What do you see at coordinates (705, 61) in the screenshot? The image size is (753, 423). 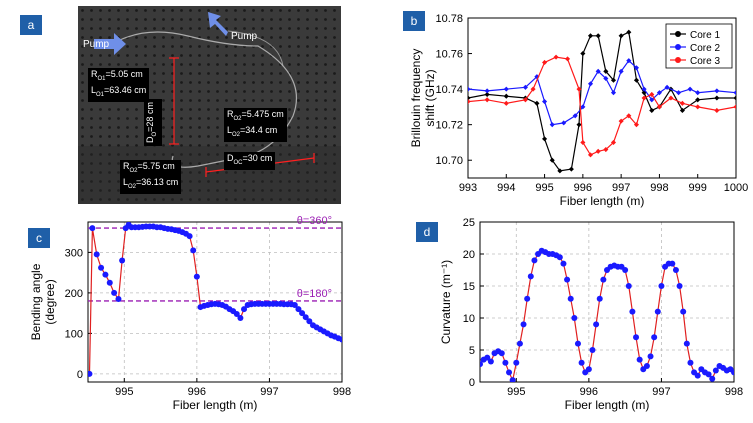 I see `legend-label: Core 3` at bounding box center [705, 61].